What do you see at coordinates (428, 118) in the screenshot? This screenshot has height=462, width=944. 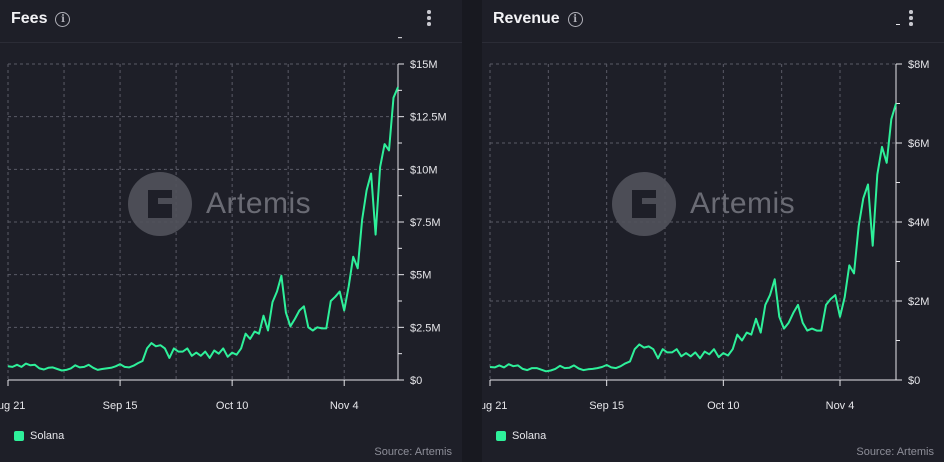 I see `y-tick-label: $12.5M` at bounding box center [428, 118].